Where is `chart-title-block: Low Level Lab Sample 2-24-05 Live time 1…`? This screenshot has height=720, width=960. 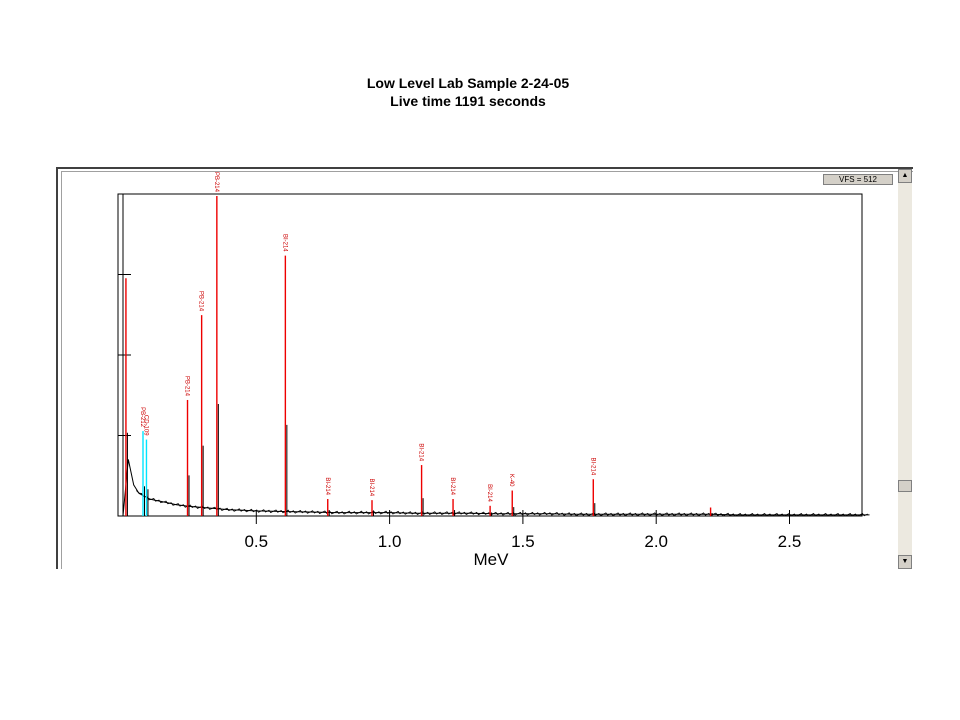
chart-title-block: Low Level Lab Sample 2-24-05 Live time 1… is located at coordinates (468, 92).